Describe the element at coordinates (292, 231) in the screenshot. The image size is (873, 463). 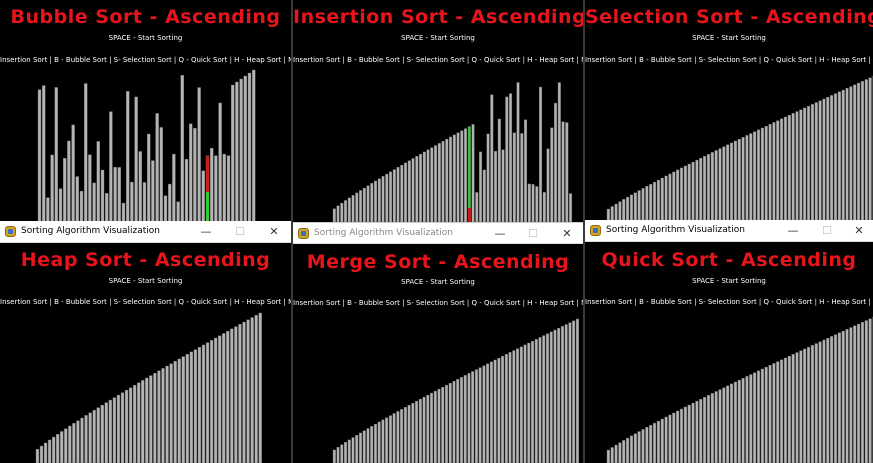
I see `panel-divider` at that location.